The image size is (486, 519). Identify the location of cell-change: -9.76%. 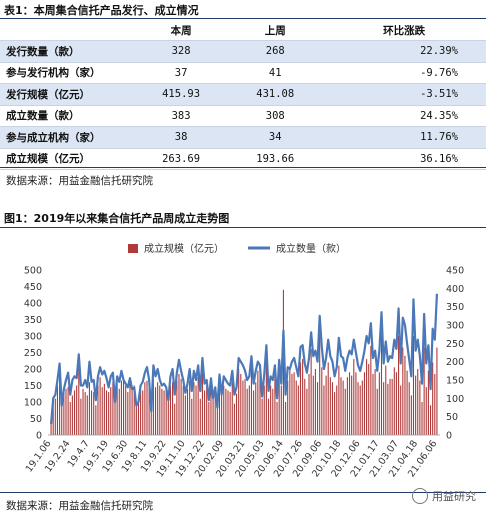
(404, 73).